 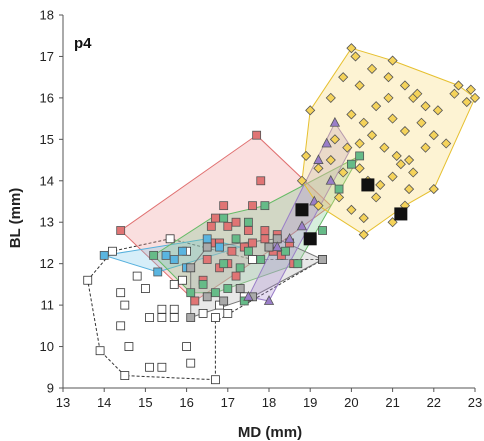 I want to click on x-axis-label: MD (mm), so click(x=270, y=432).